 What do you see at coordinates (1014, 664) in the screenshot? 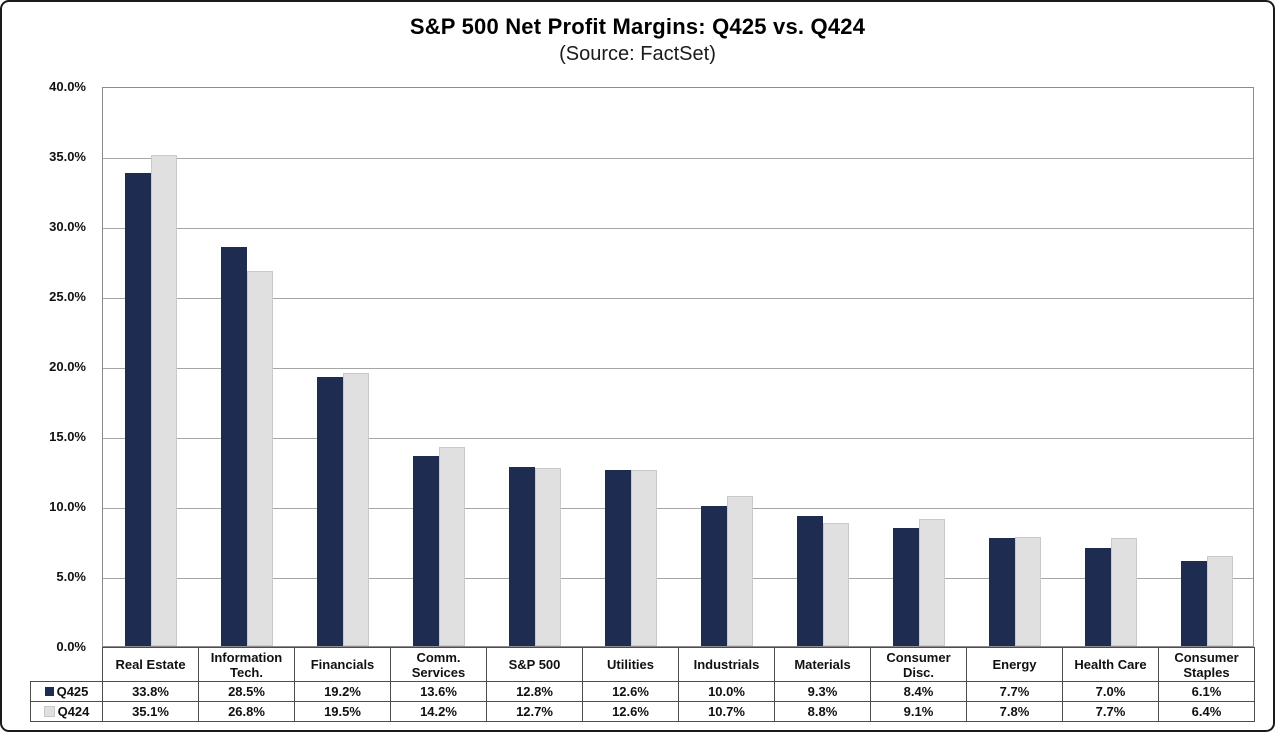
I see `category-header-cell: Energy` at bounding box center [1014, 664].